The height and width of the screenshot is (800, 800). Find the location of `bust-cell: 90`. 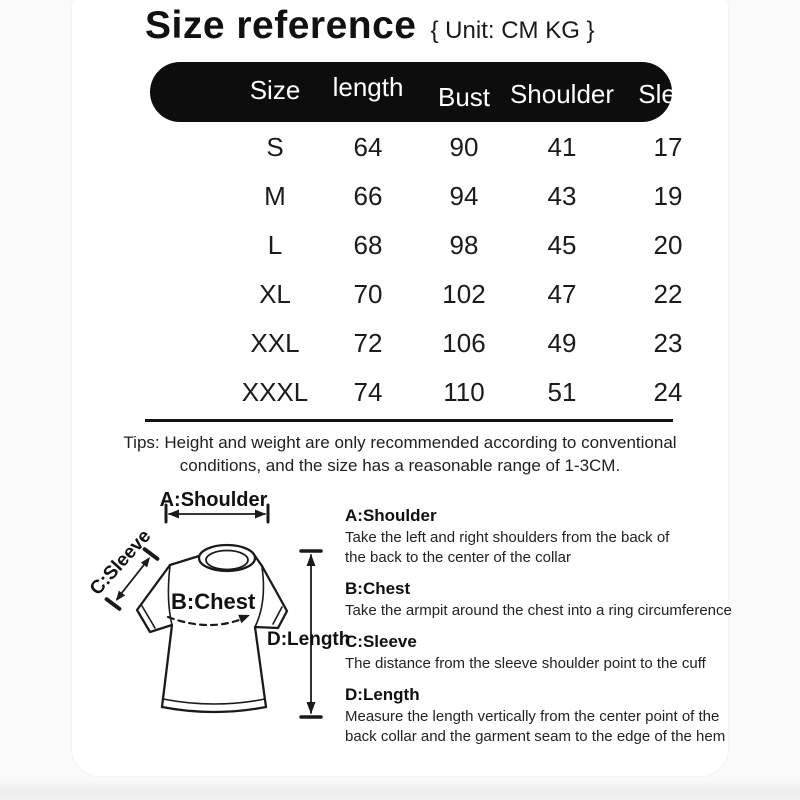

bust-cell: 90 is located at coordinates (464, 147).